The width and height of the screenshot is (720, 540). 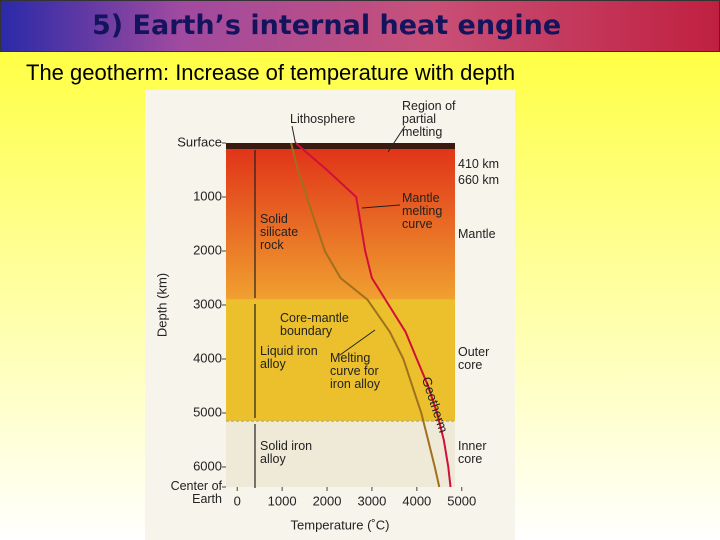 I want to click on x-tick-label: 5000, so click(x=461, y=500).